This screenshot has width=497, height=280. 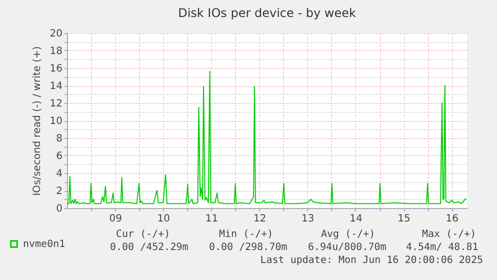 I want to click on y-tick-label: 10, so click(x=56, y=121).